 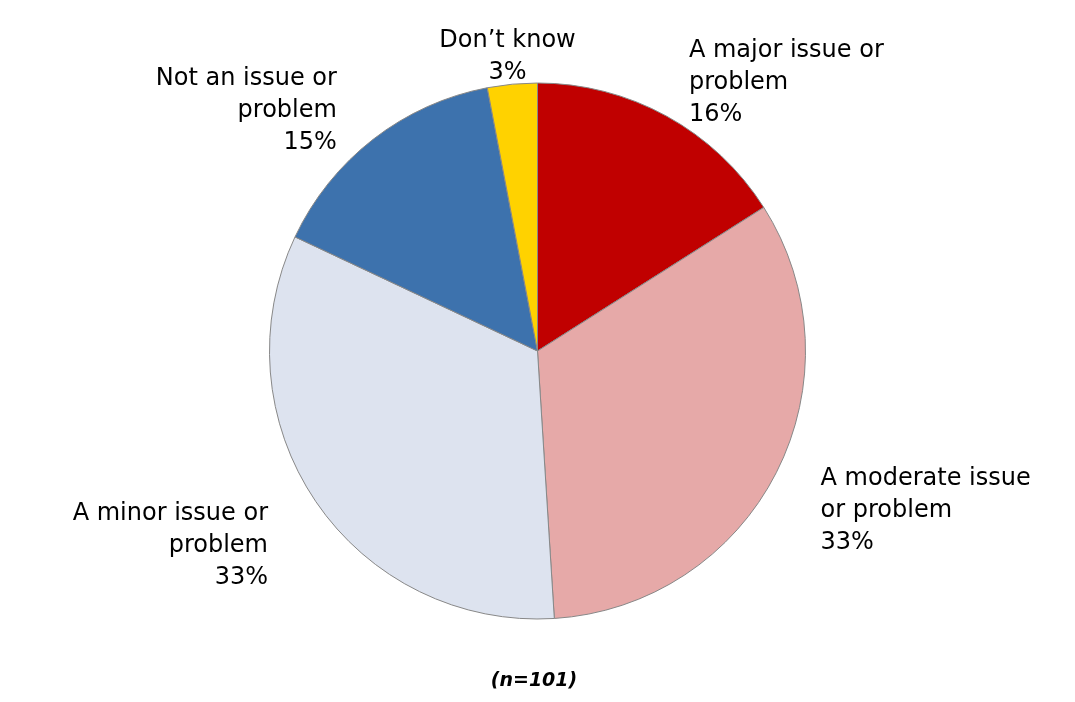 I want to click on slice-label: A moderate issue or problem, so click(x=925, y=493).